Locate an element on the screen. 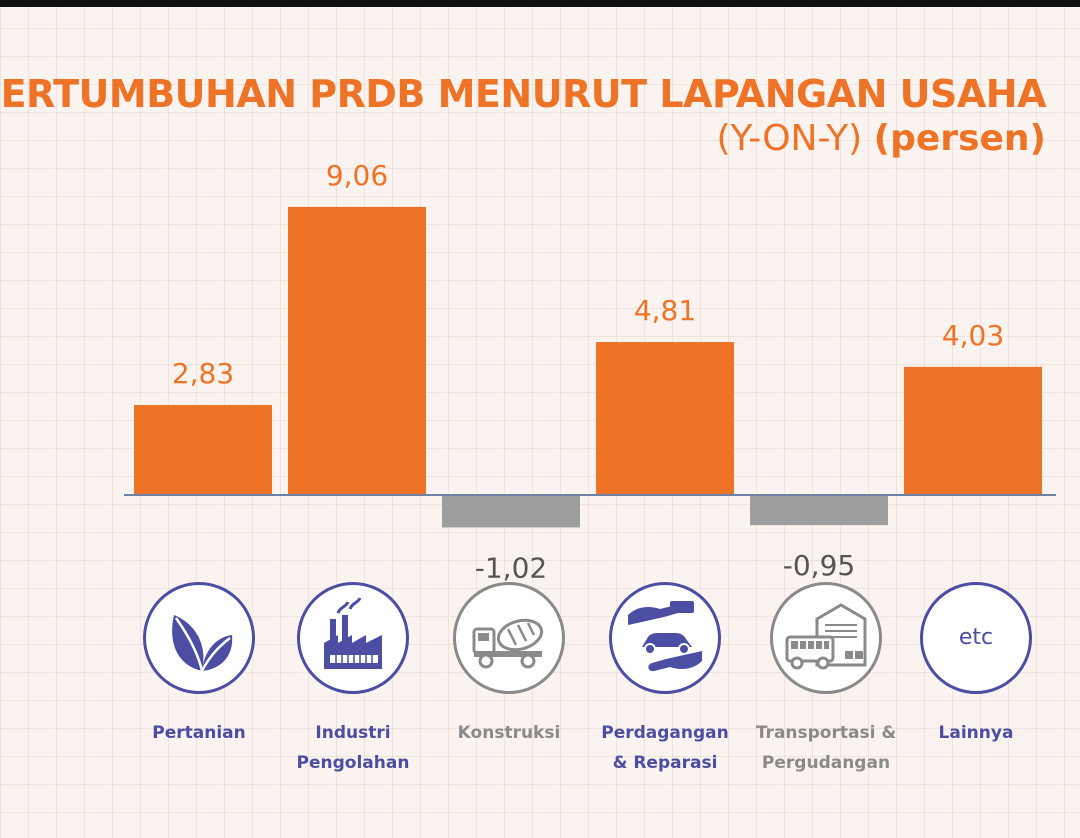 Image resolution: width=1080 pixels, height=838 pixels. bar-konstruksi is located at coordinates (511, 511).